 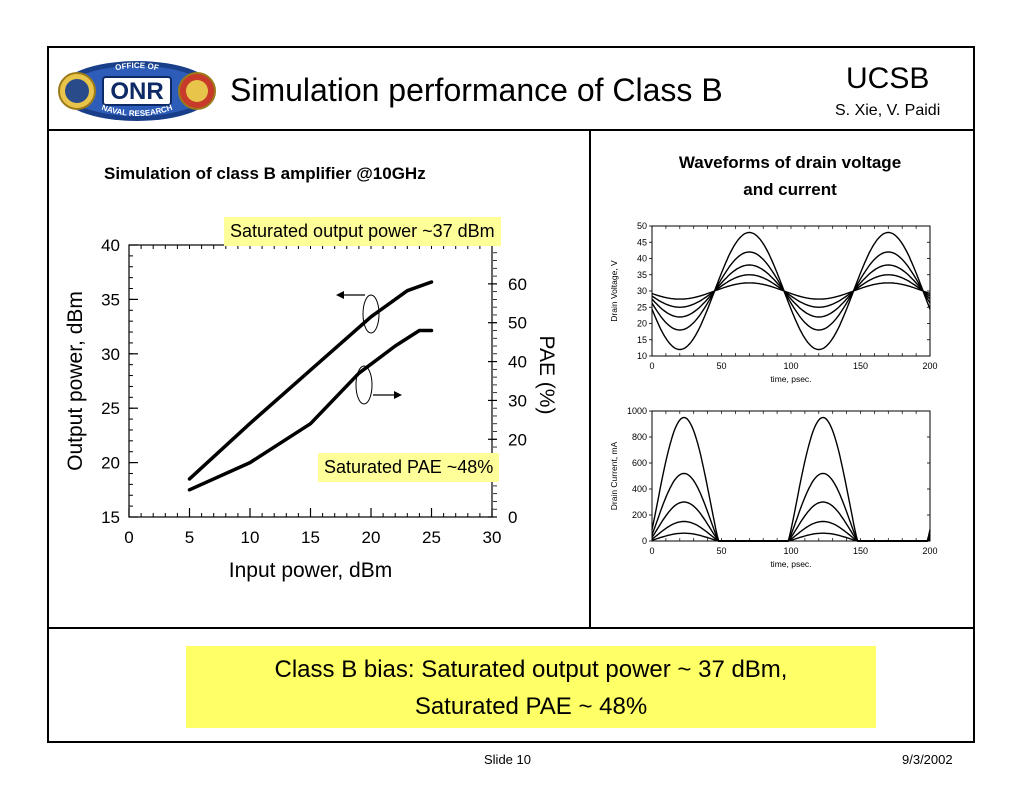 What do you see at coordinates (637, 411) in the screenshot?
I see `y-tick-label: 1000` at bounding box center [637, 411].